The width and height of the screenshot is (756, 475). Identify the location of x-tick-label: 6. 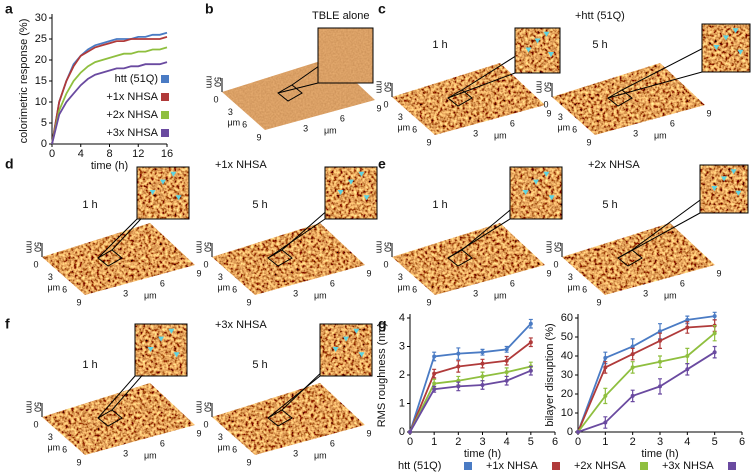
(555, 442).